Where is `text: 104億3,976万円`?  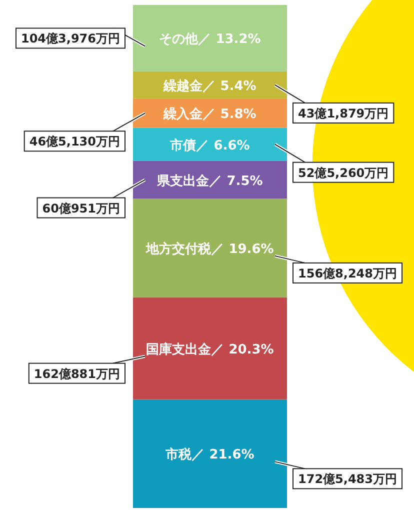 text: 104億3,976万円 is located at coordinates (70, 39).